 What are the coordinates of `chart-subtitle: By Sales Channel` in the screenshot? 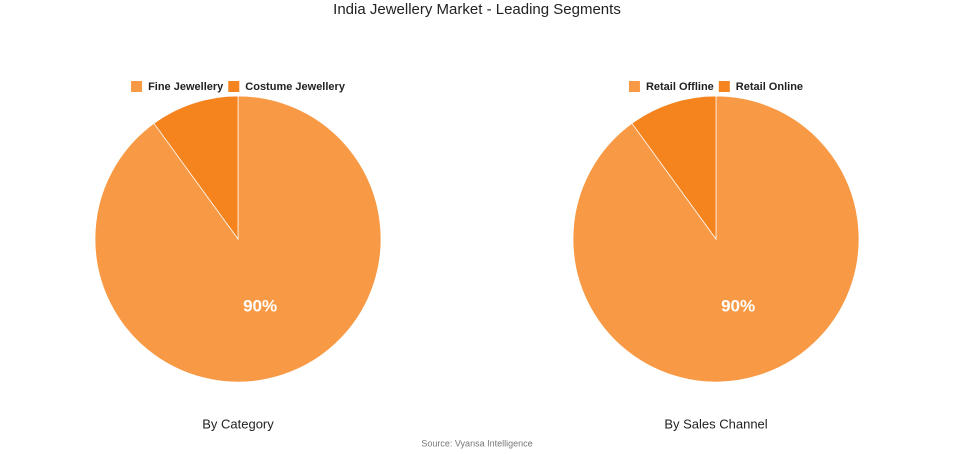 It's located at (715, 423).